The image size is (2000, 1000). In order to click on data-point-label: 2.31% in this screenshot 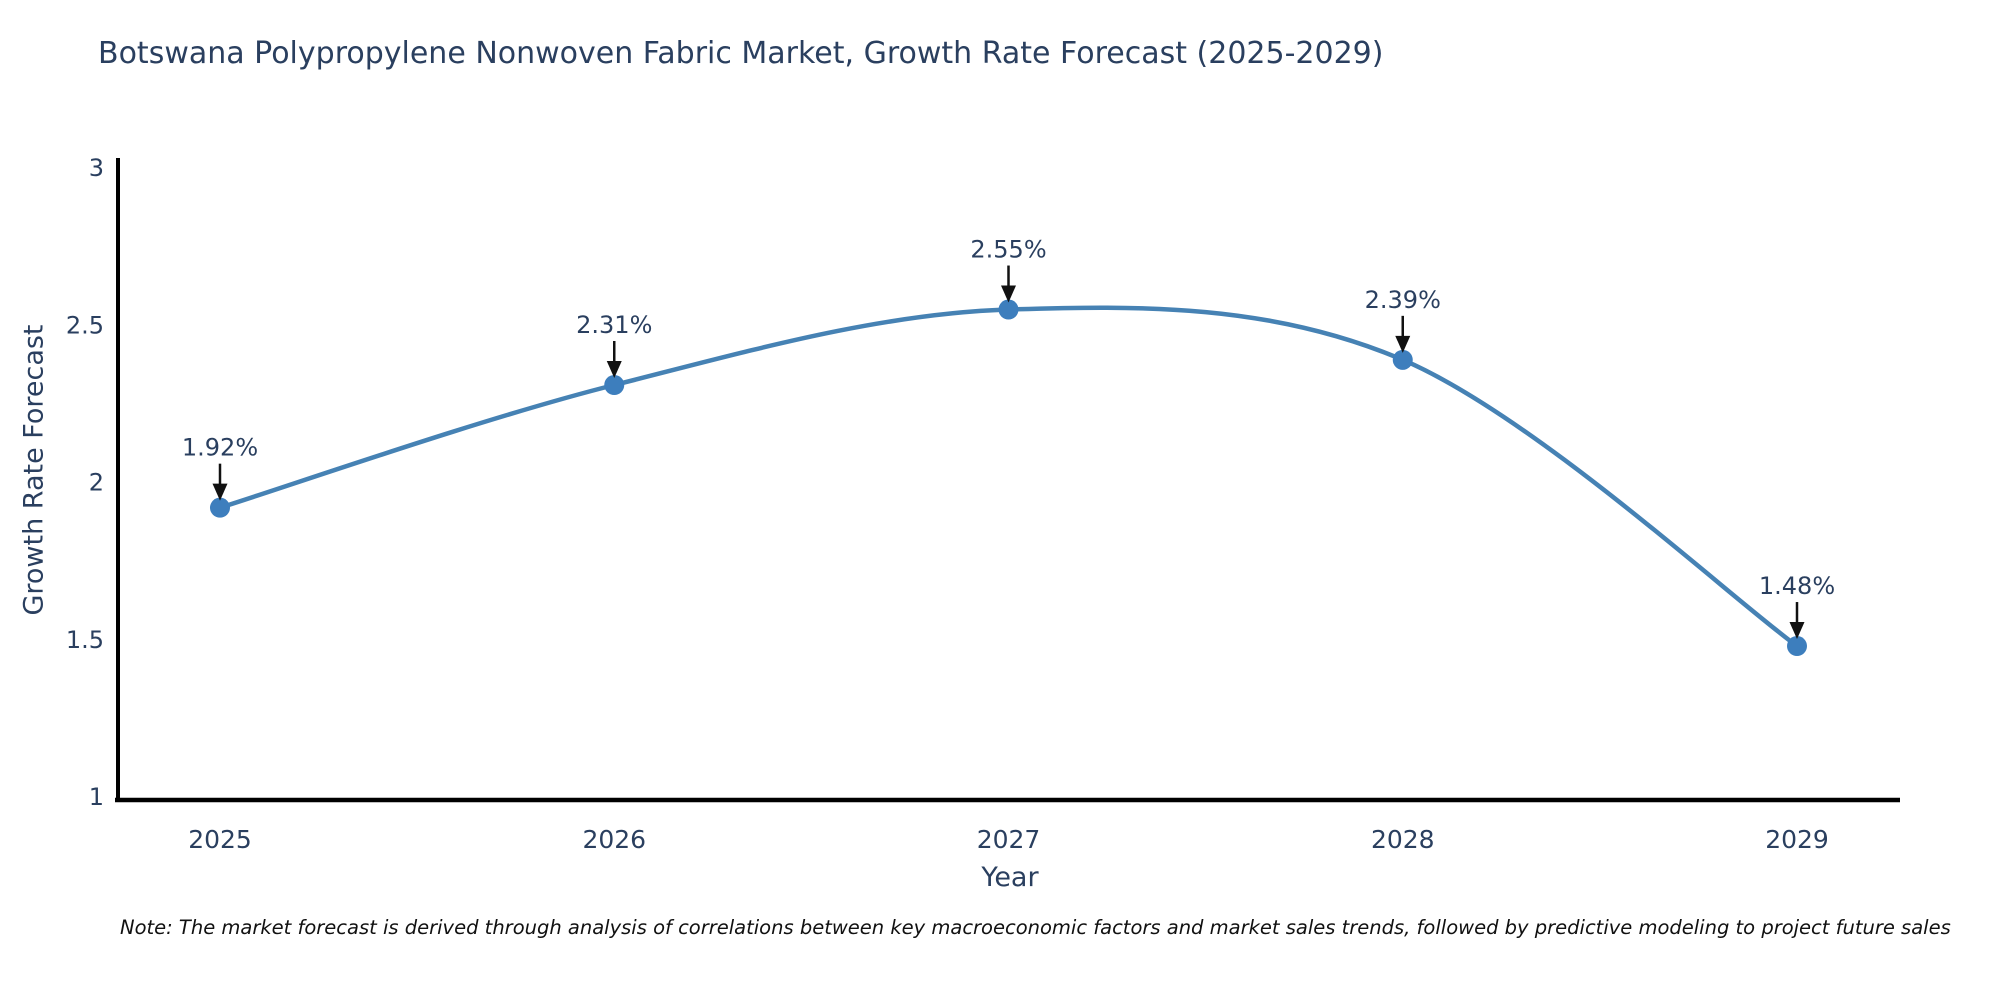, I will do `click(614, 325)`.